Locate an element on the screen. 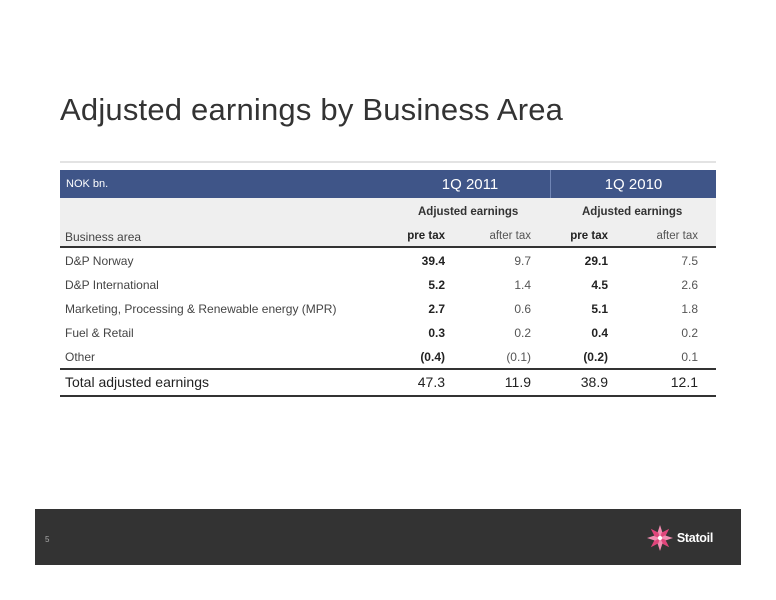  total-cell: 11.9 is located at coordinates (517, 382).